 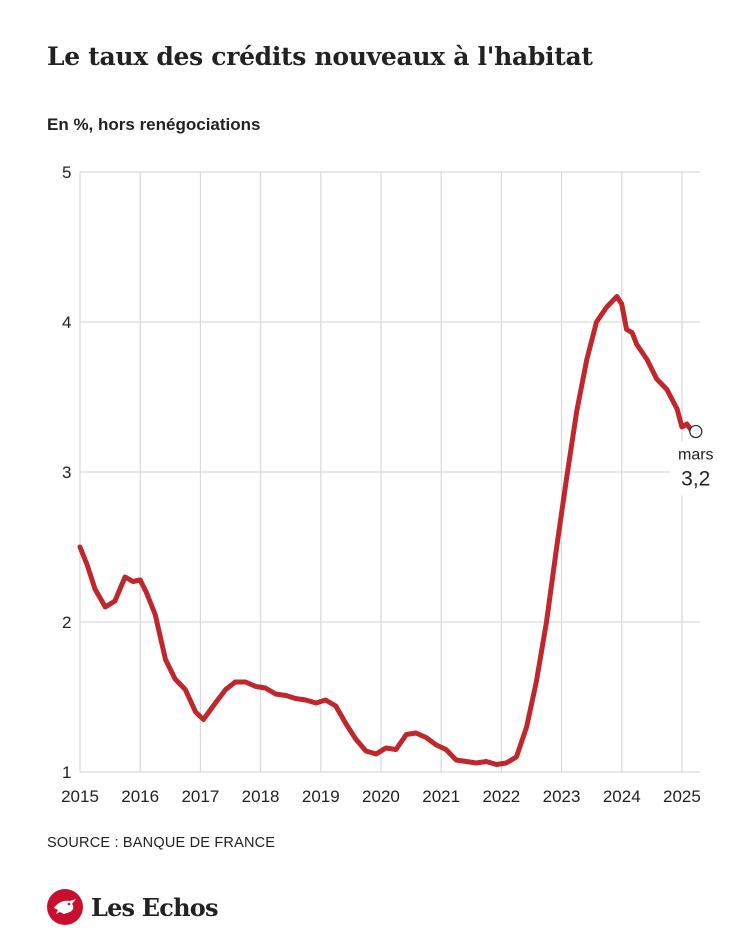 I want to click on x-tick-label: 2023, so click(x=562, y=796).